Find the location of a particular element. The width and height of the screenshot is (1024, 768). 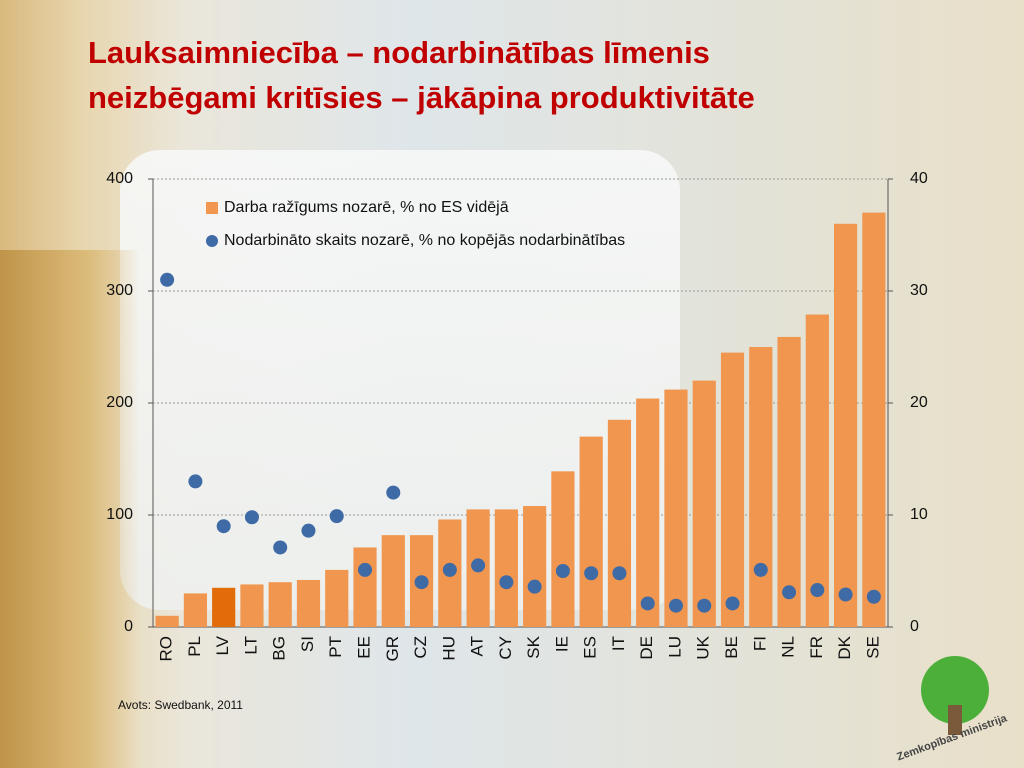

x-tick-label: UK is located at coordinates (703, 647).